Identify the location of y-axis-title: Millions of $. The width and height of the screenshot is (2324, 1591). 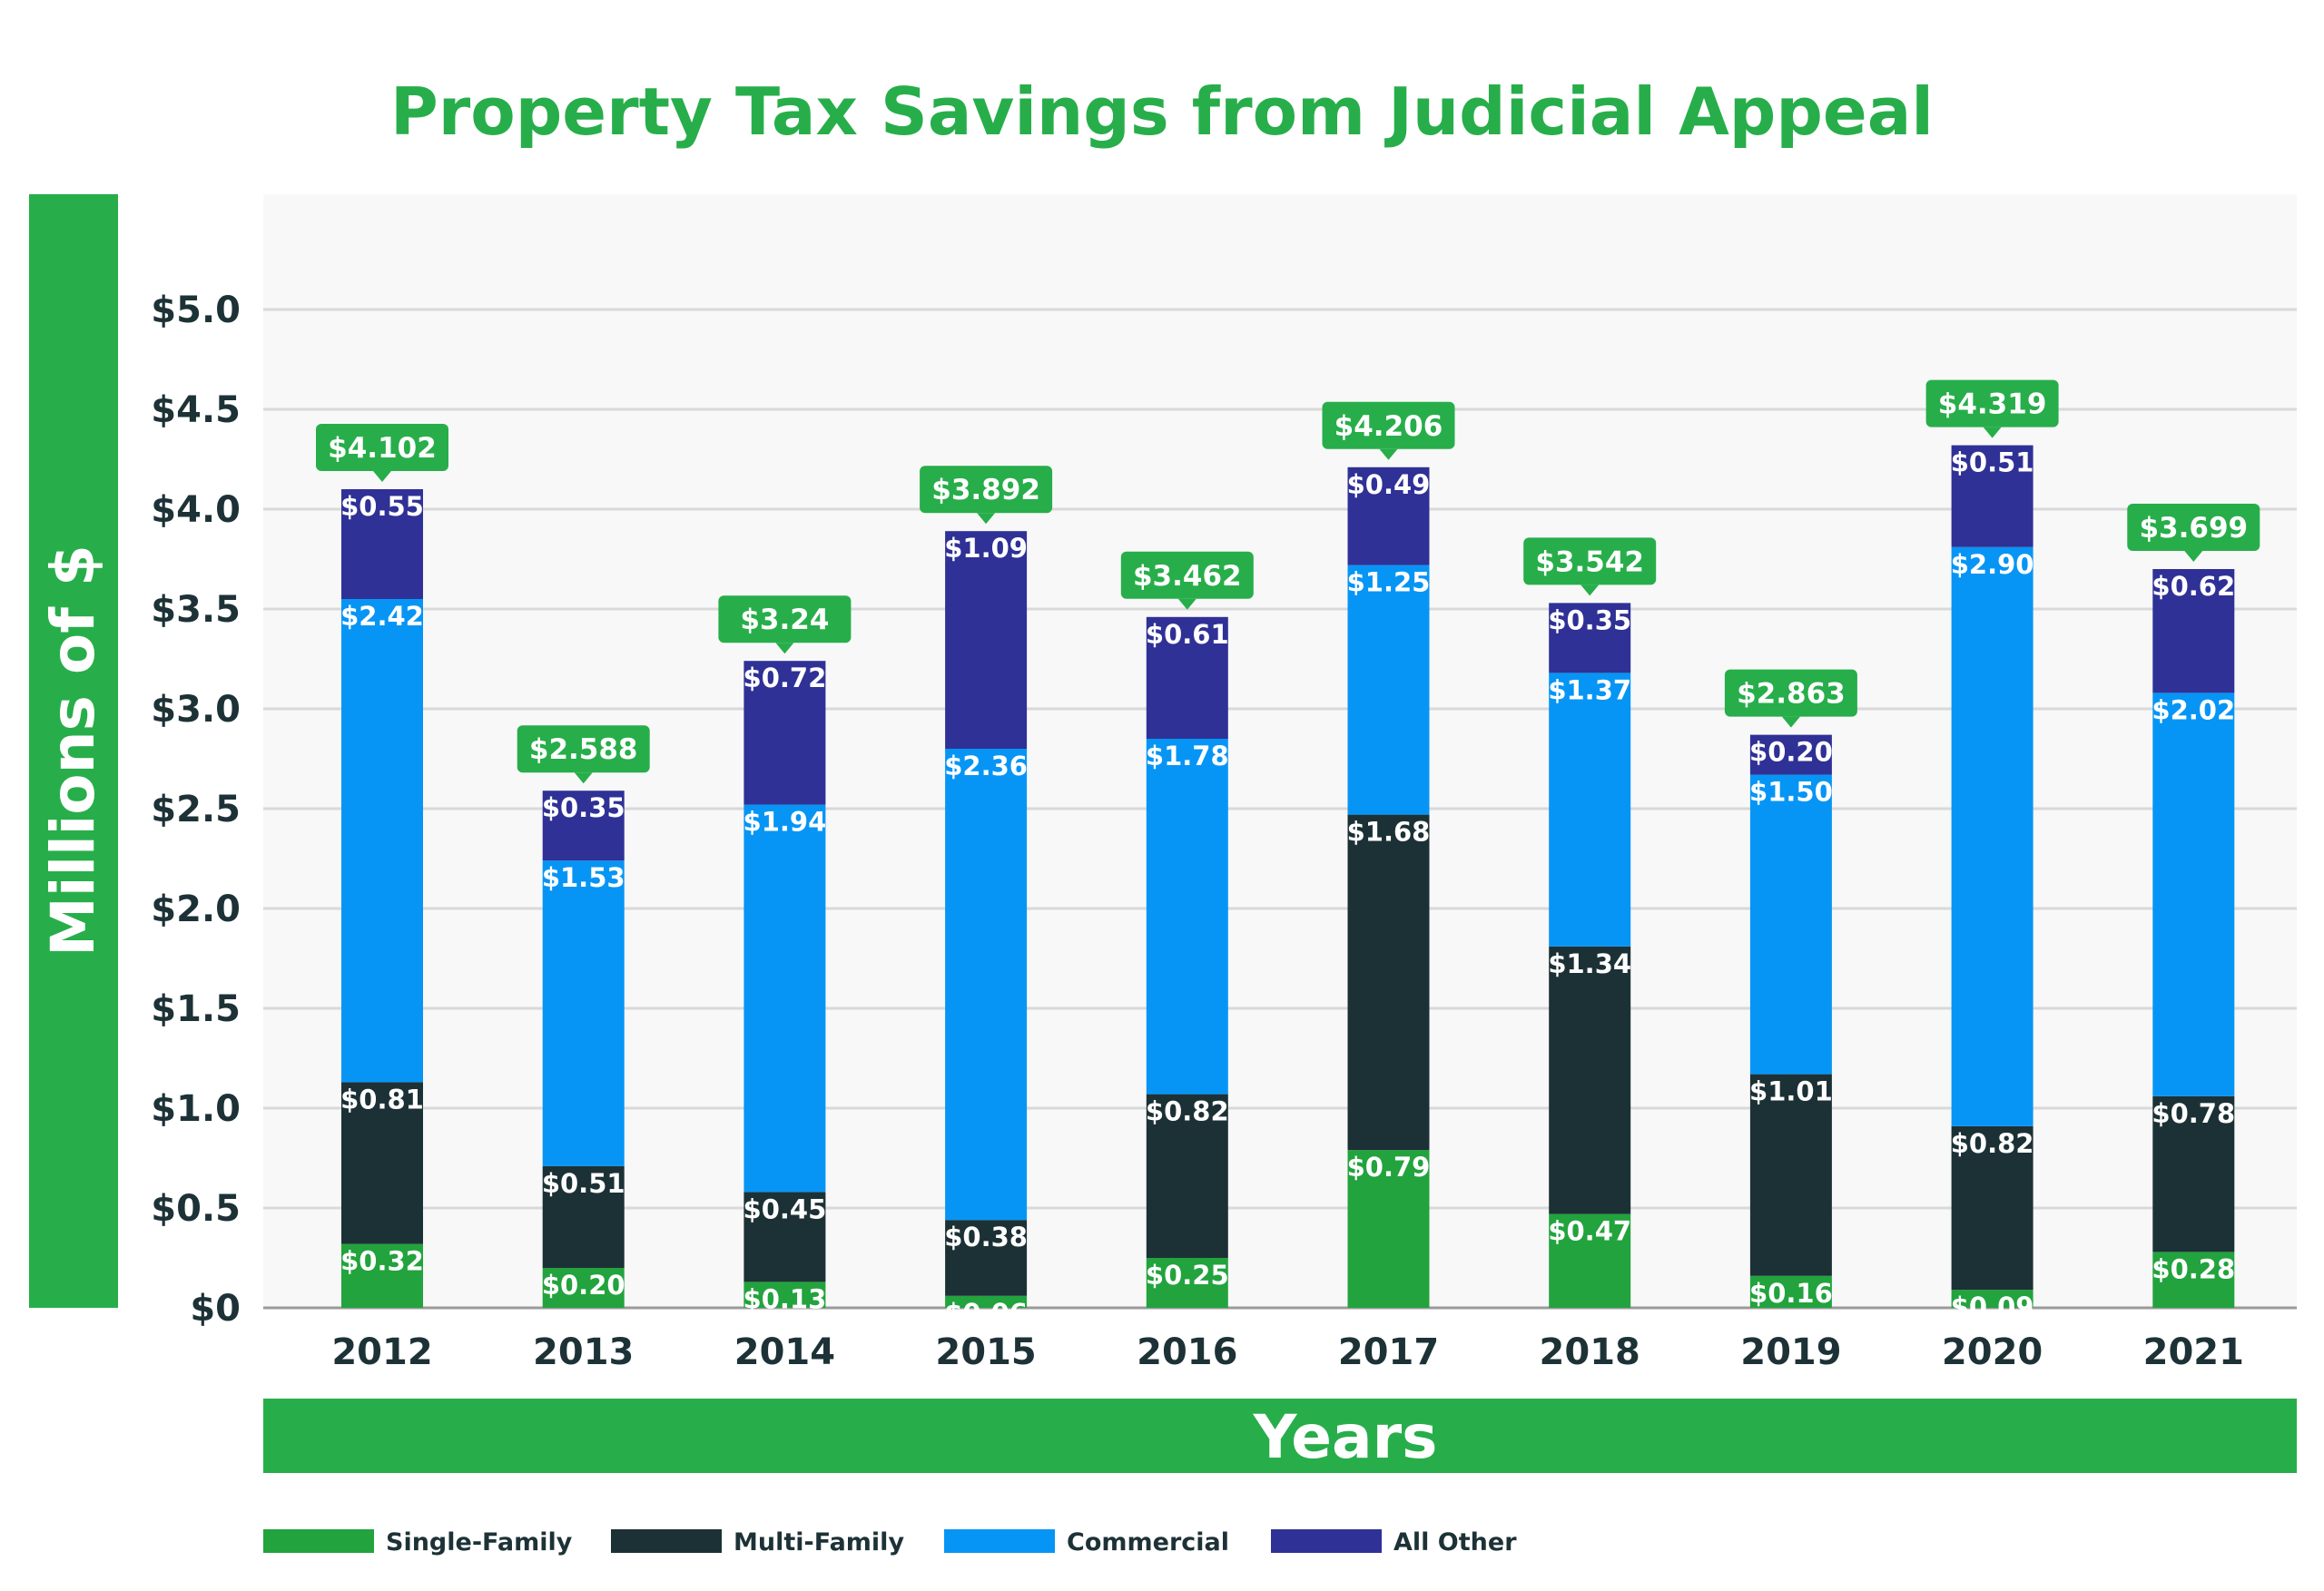
(73, 751).